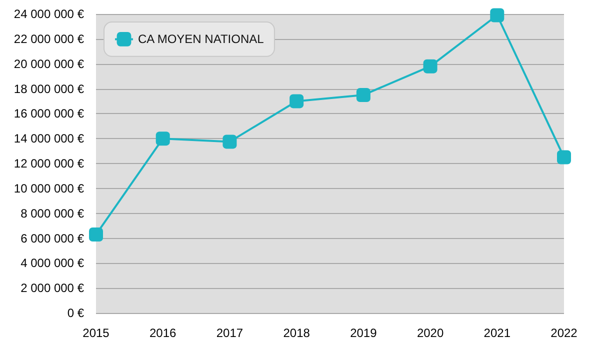 This screenshot has height=350, width=600. What do you see at coordinates (52, 213) in the screenshot?
I see `y-tick-label: 8 000 000 €` at bounding box center [52, 213].